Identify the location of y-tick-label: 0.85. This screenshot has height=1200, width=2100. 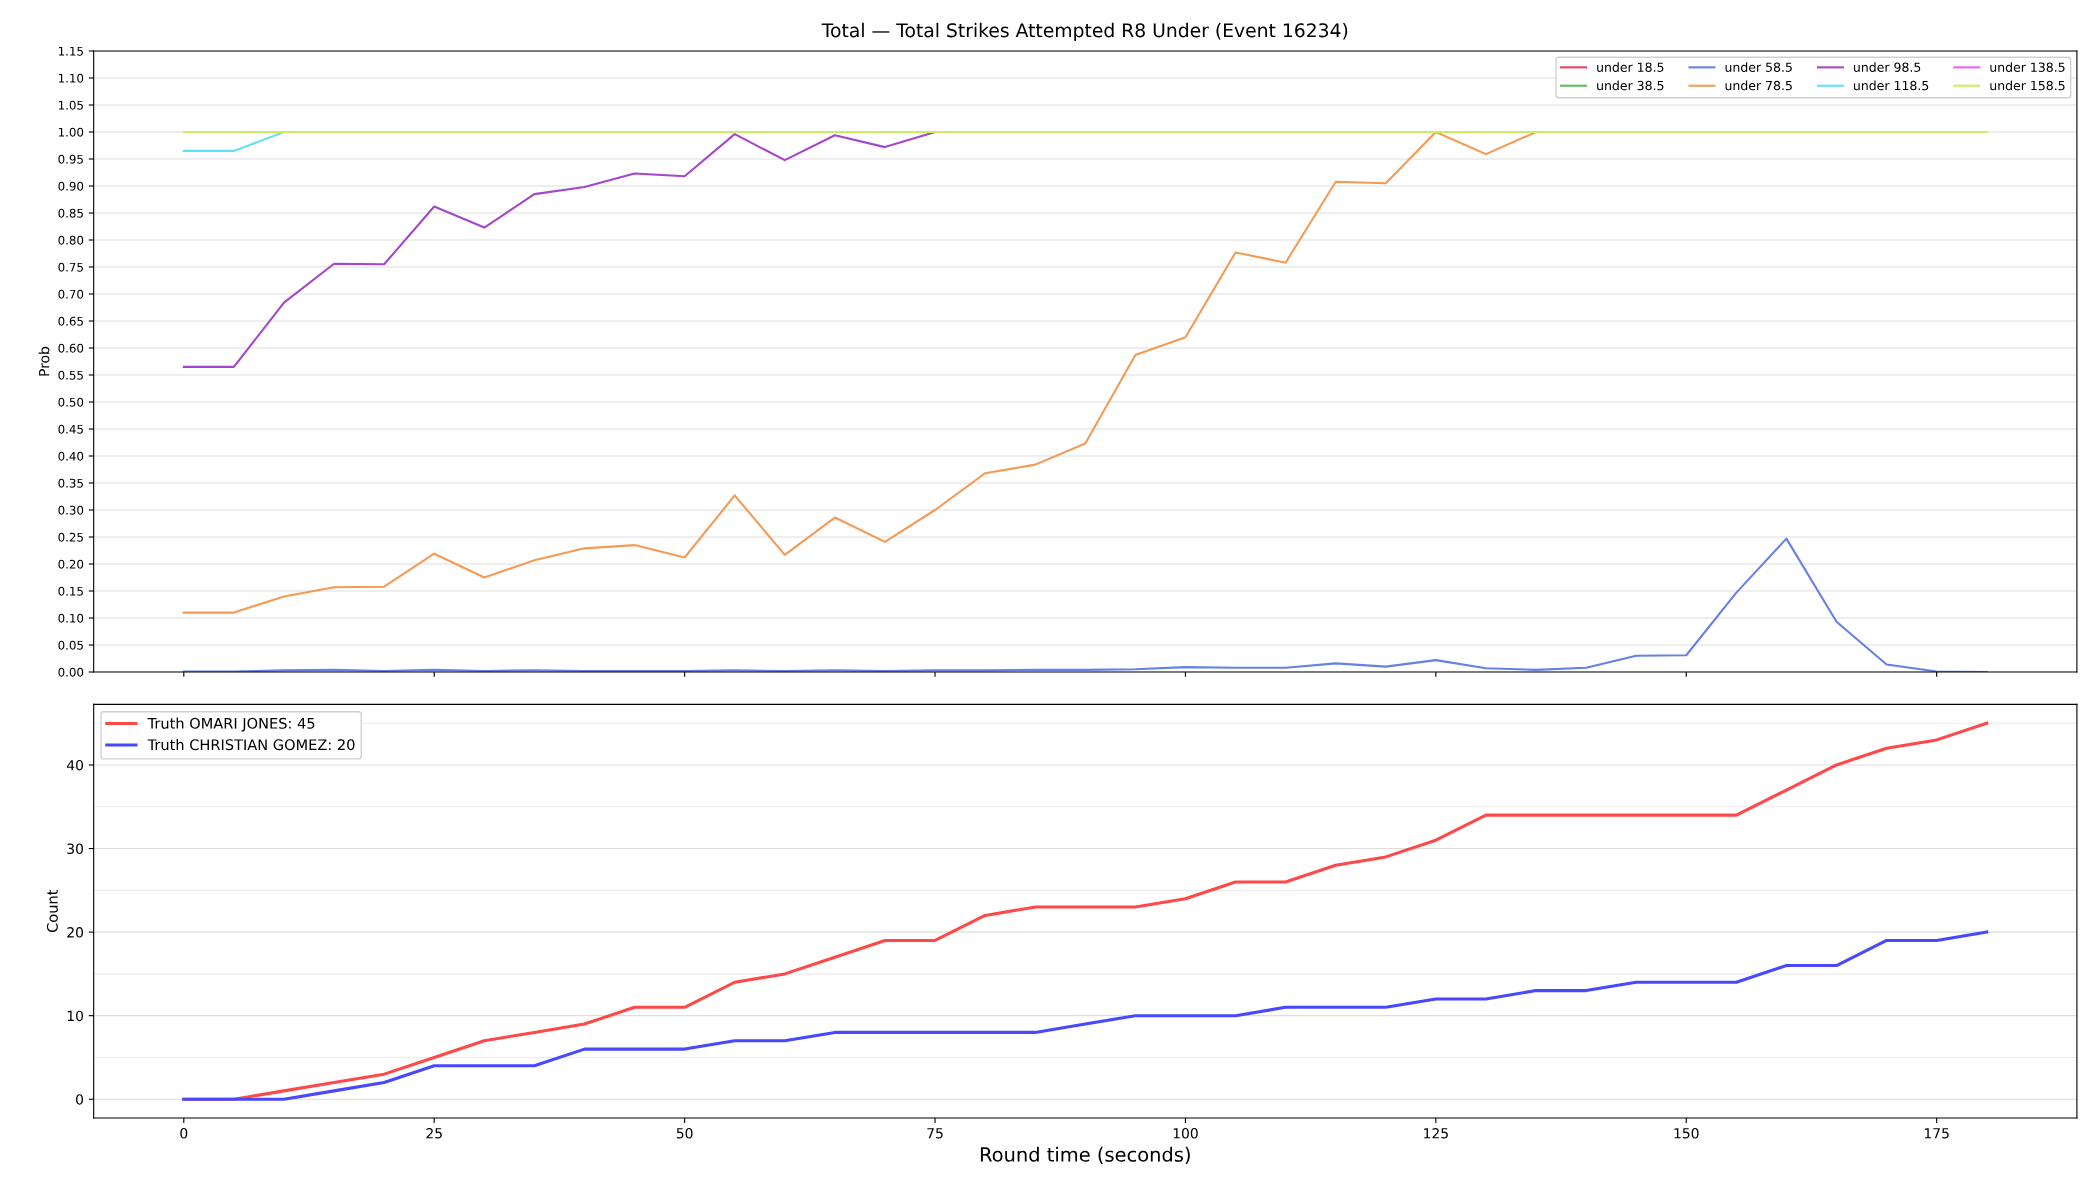
(70, 213).